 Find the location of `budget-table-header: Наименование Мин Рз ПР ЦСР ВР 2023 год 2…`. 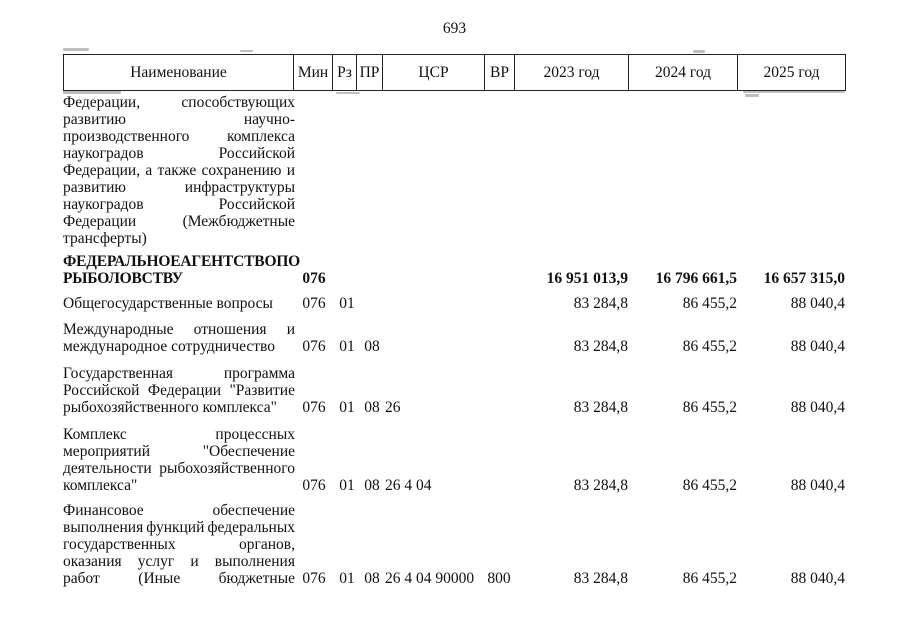

budget-table-header: Наименование Мин Рз ПР ЦСР ВР 2023 год 2… is located at coordinates (454, 72).